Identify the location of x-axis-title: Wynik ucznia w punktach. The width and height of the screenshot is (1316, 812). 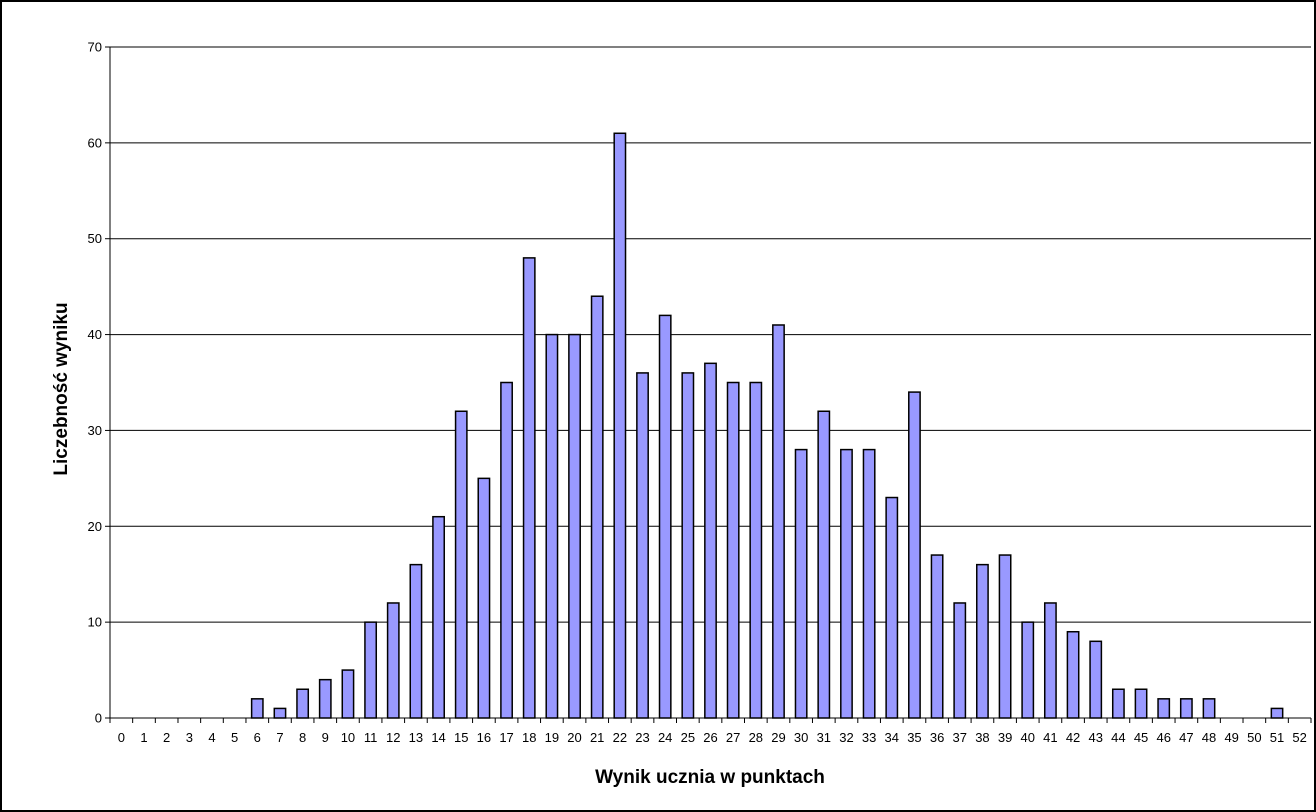
(710, 777).